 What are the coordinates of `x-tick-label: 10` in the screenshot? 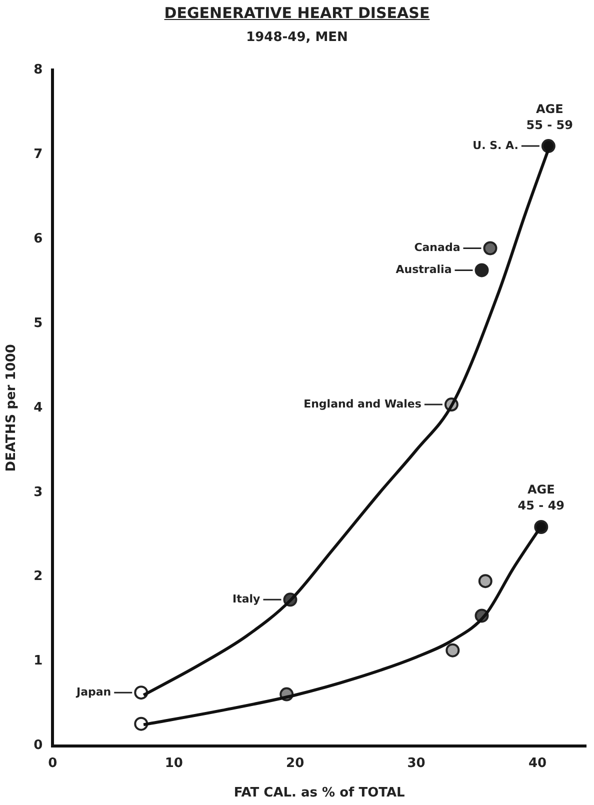 It's located at (173, 763).